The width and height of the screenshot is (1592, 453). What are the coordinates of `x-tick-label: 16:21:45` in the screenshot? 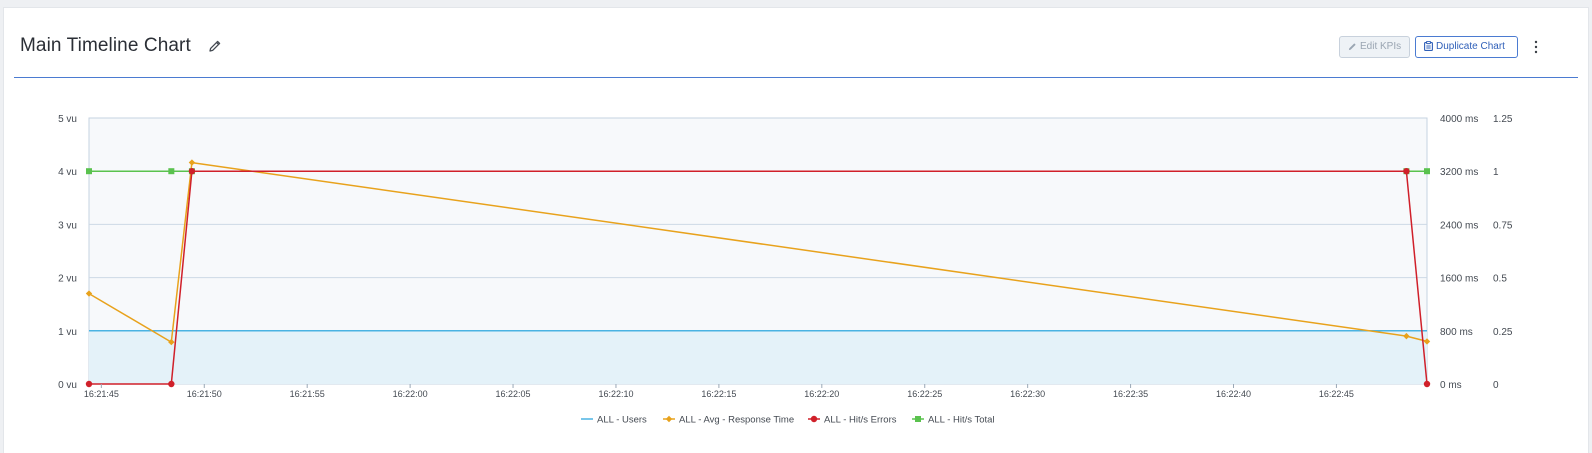 It's located at (101, 394).